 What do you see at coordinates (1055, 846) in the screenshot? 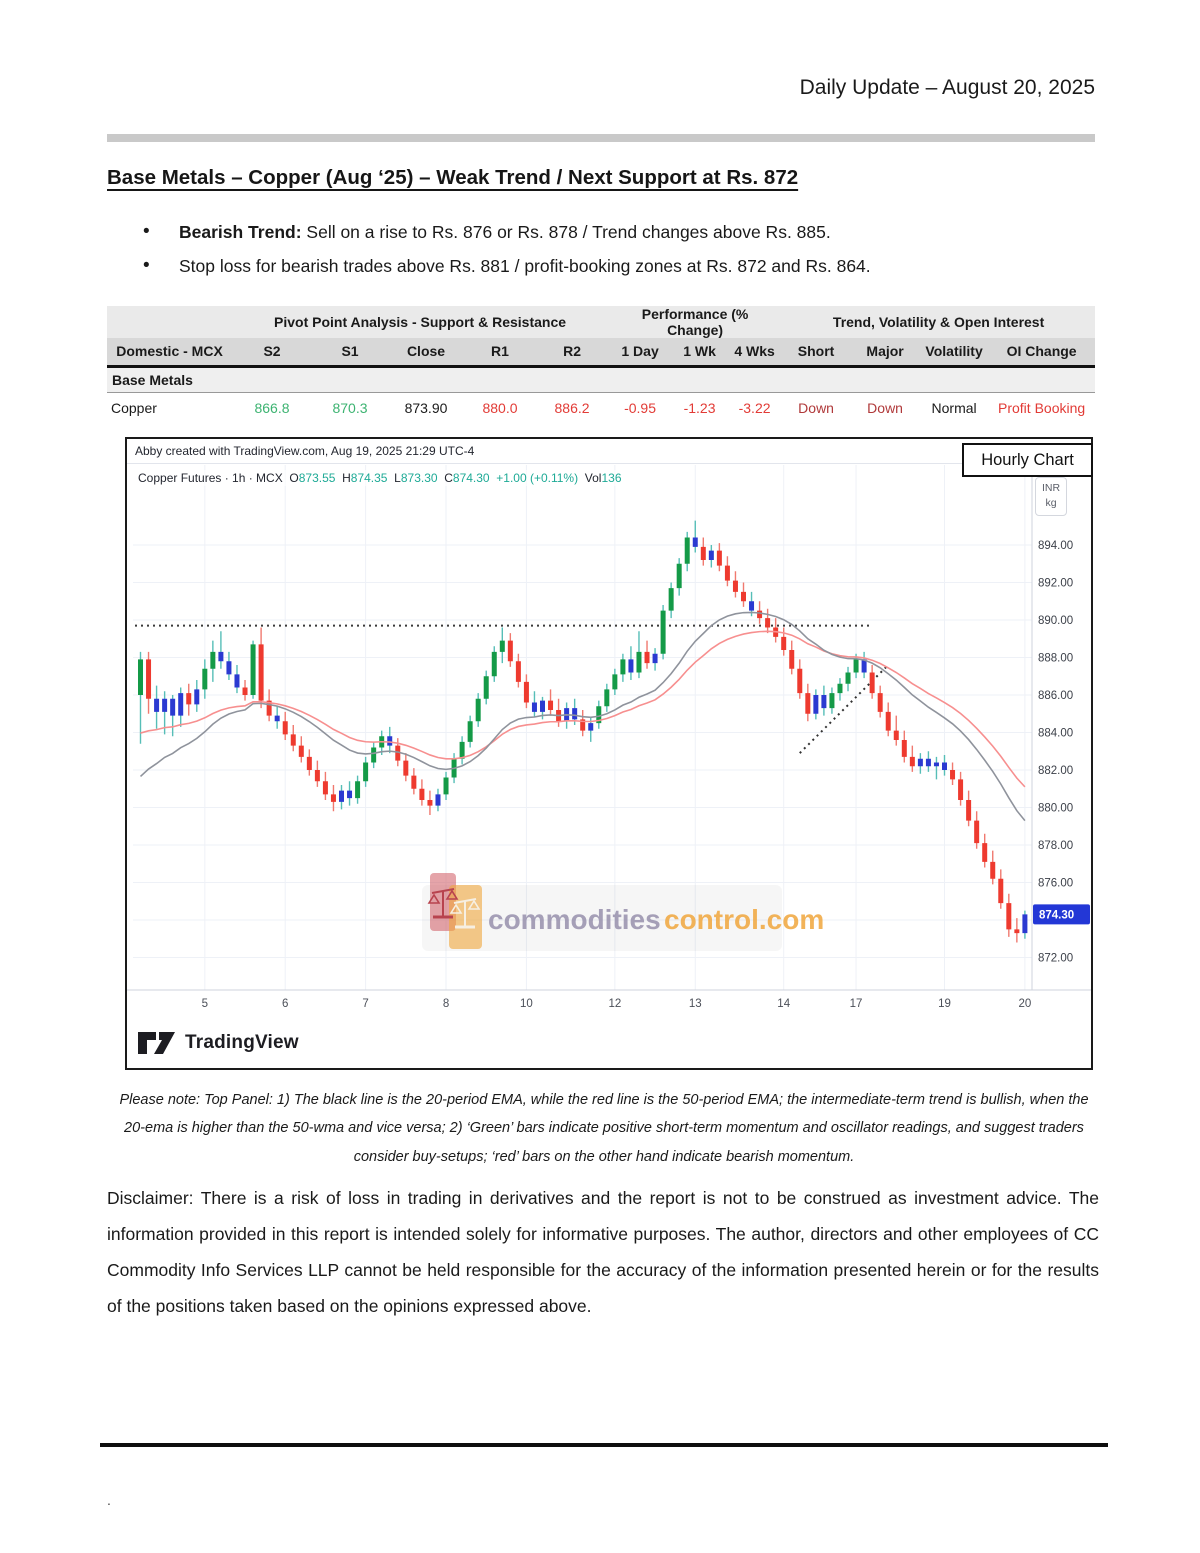
I see `svg-text: 878.00` at bounding box center [1055, 846].